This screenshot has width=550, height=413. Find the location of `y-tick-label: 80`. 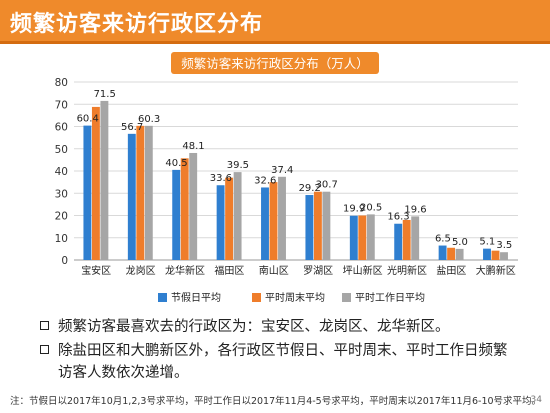

y-tick-label: 80 is located at coordinates (61, 83).